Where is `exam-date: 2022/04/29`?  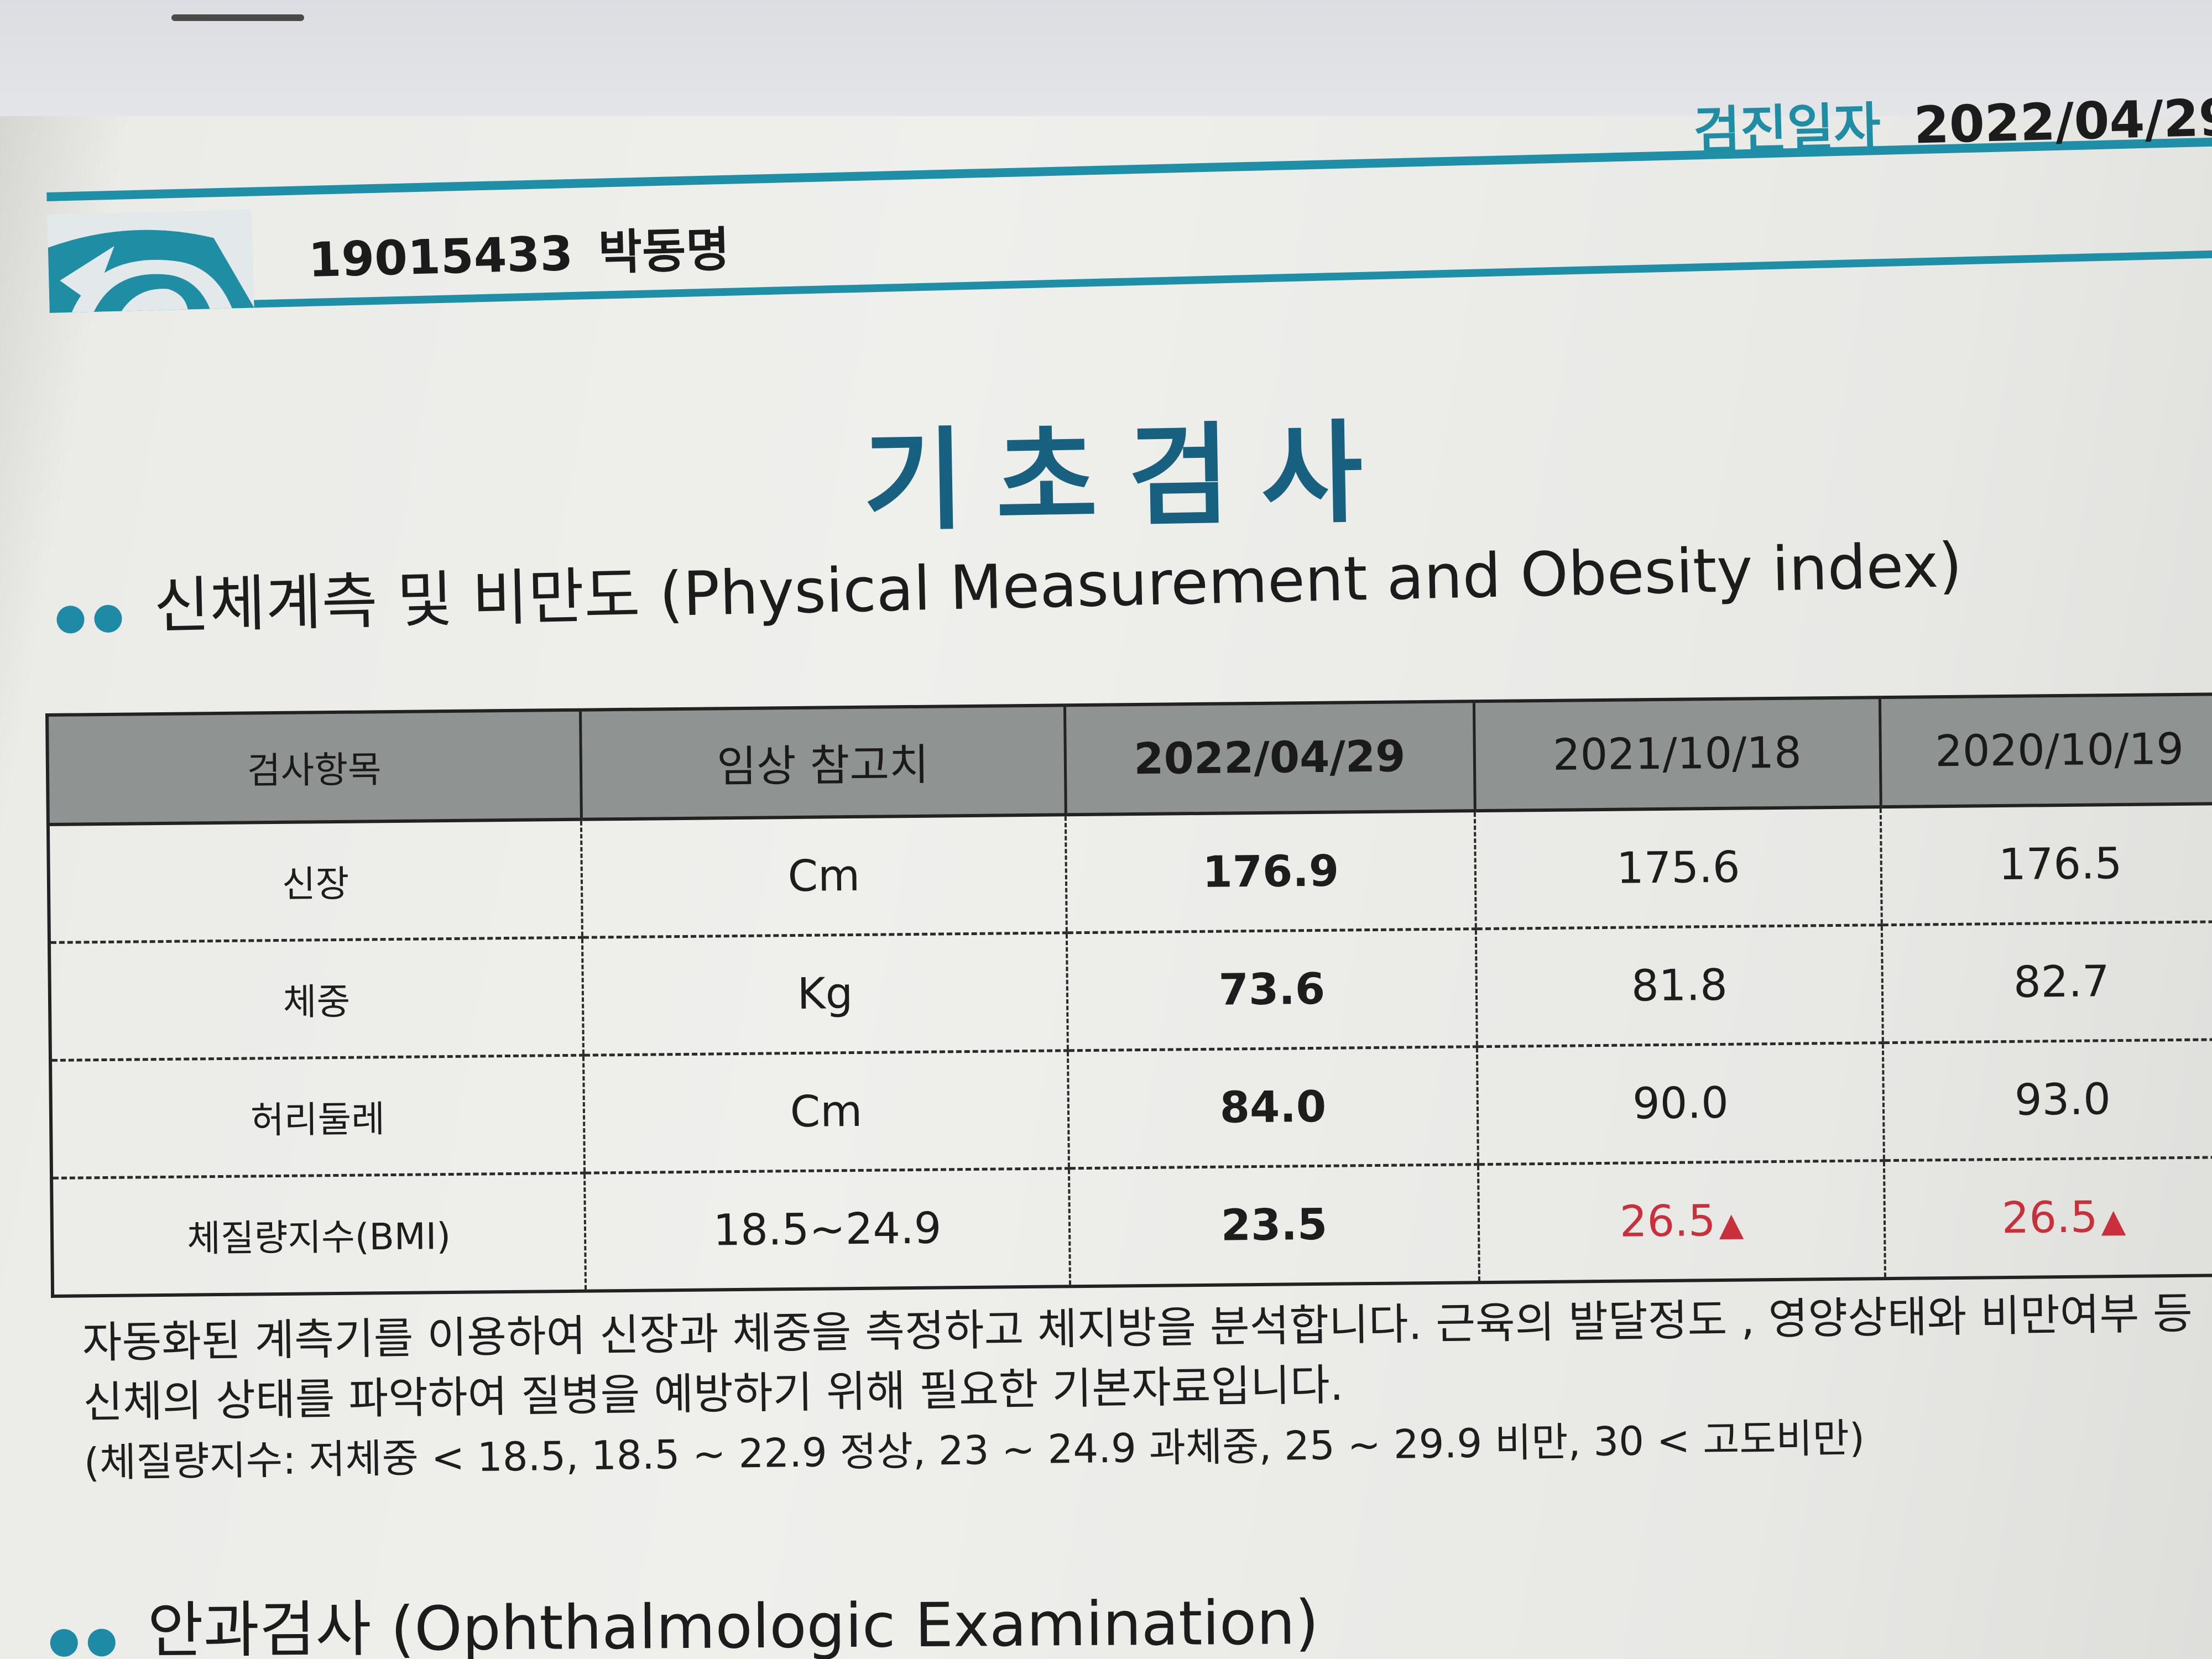
exam-date: 2022/04/29 is located at coordinates (2063, 121).